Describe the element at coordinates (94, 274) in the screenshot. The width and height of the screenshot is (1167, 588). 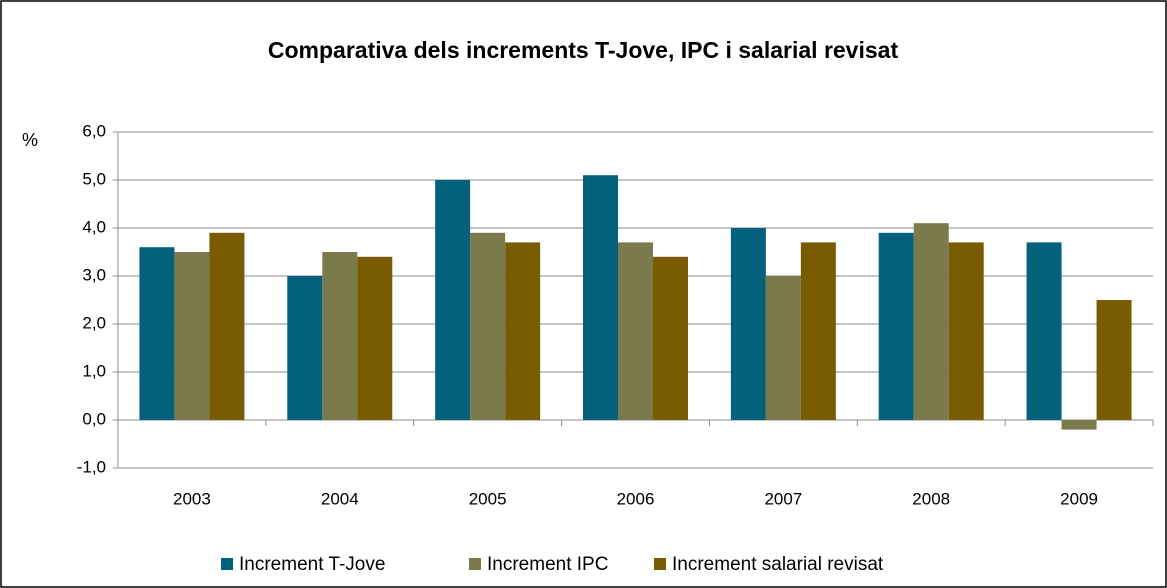
I see `y-tick-label: 3,0` at that location.